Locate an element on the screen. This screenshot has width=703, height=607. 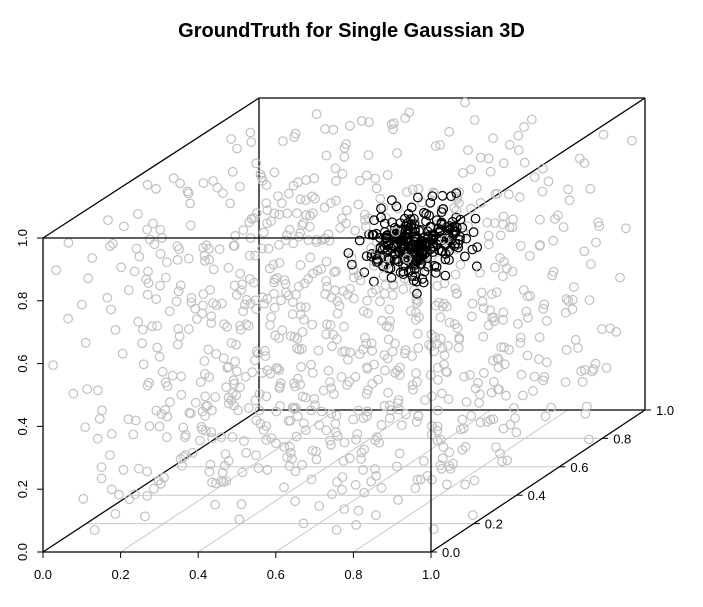
floor-grid-line-x is located at coordinates (305, 481).